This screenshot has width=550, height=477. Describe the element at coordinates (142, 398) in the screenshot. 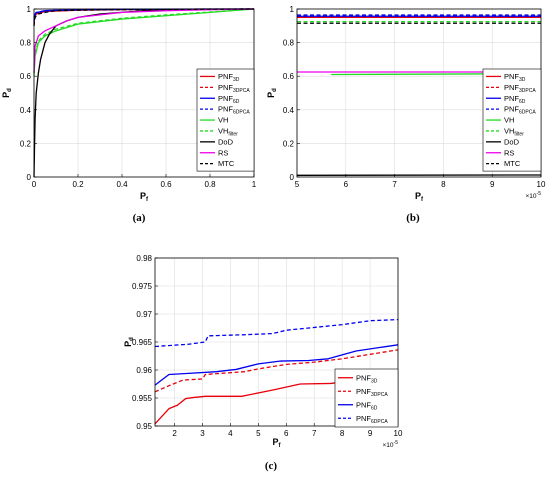

I see `y-tick-label: 0.955` at that location.